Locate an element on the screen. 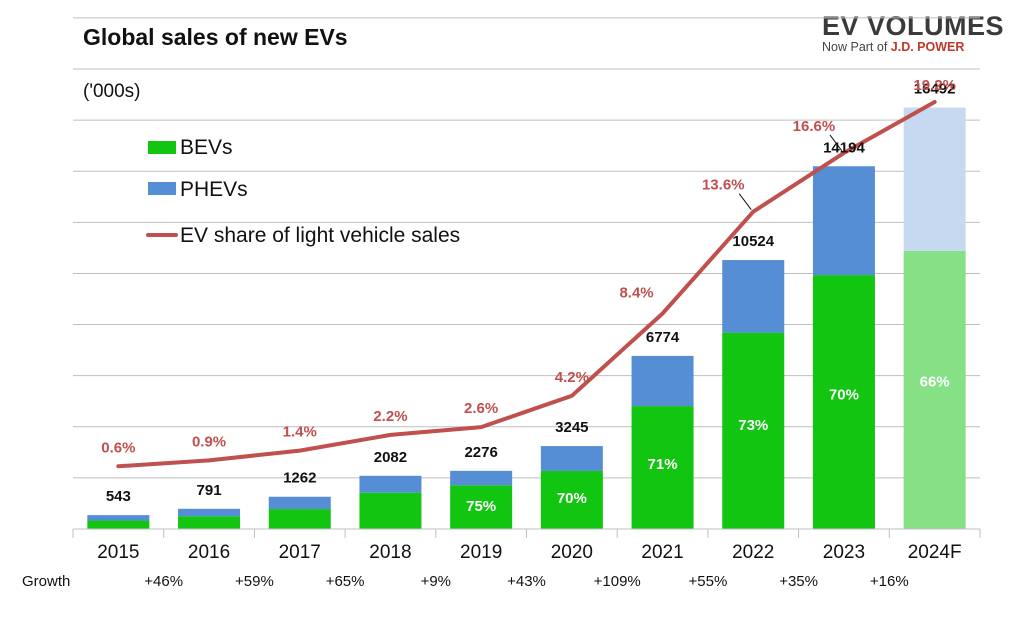 Image resolution: width=1024 pixels, height=633 pixels. total-label: 2082 is located at coordinates (390, 457).